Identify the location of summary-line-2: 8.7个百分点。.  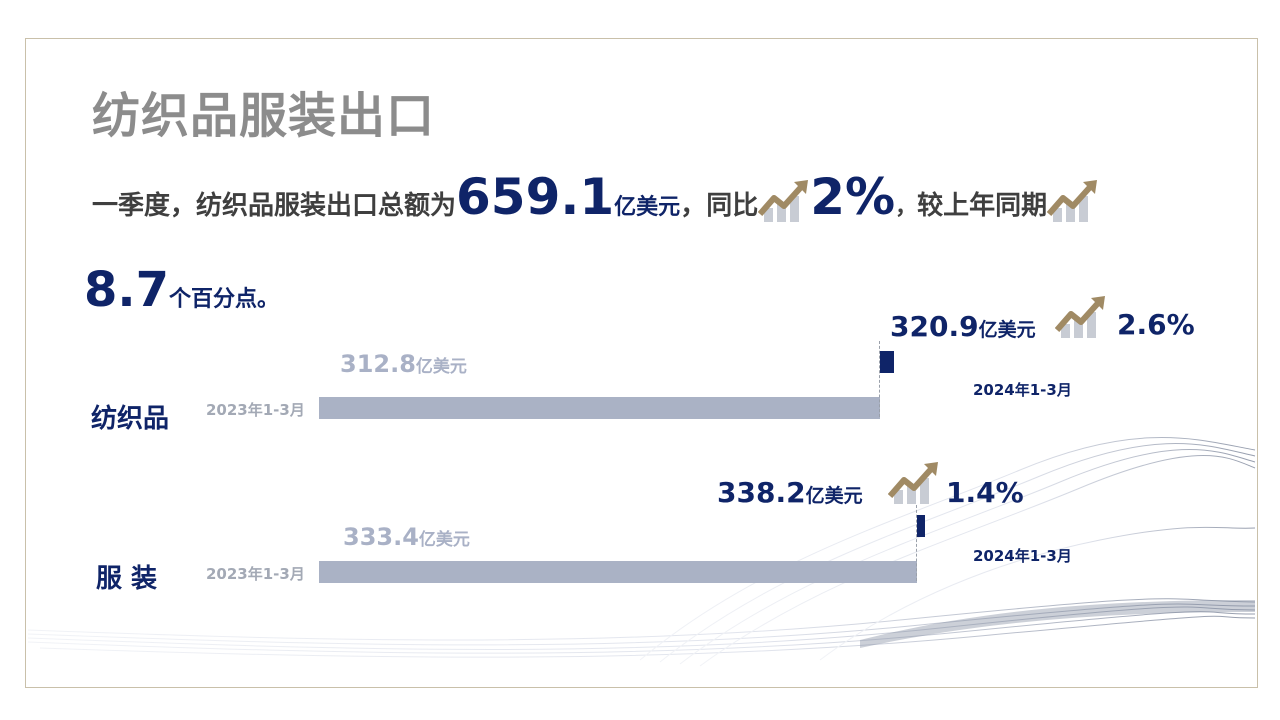
(181, 290).